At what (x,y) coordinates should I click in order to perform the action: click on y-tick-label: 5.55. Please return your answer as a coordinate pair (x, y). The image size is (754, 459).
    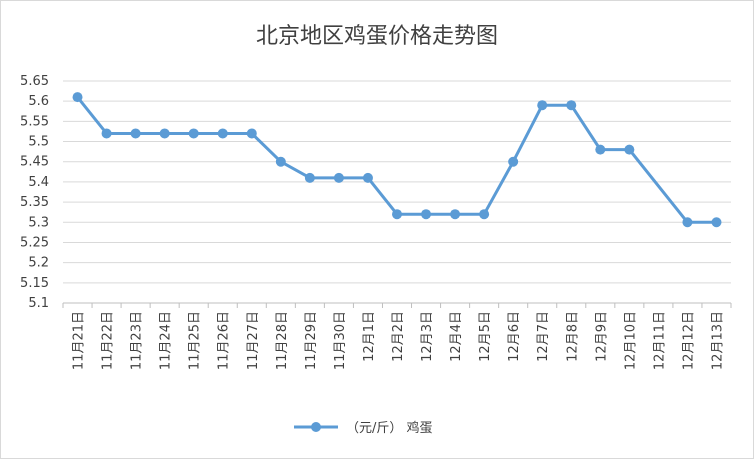
    Looking at the image, I should click on (34, 121).